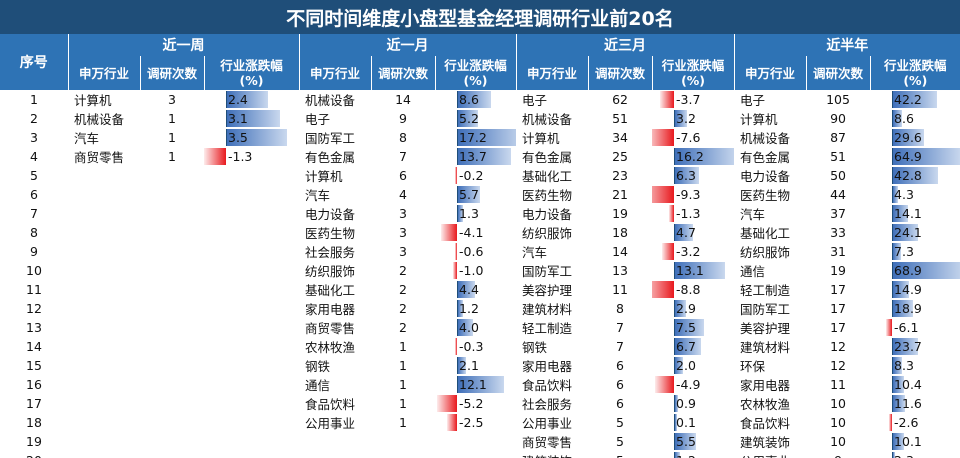 The width and height of the screenshot is (960, 458). I want to click on change-value: 17.2, so click(473, 137).